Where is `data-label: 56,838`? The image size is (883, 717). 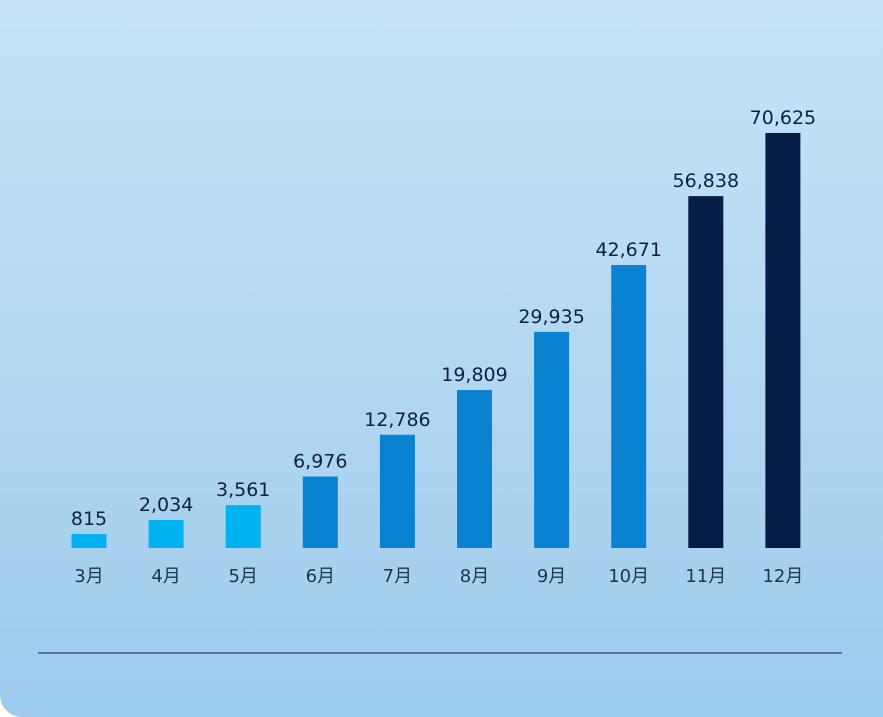
data-label: 56,838 is located at coordinates (706, 181).